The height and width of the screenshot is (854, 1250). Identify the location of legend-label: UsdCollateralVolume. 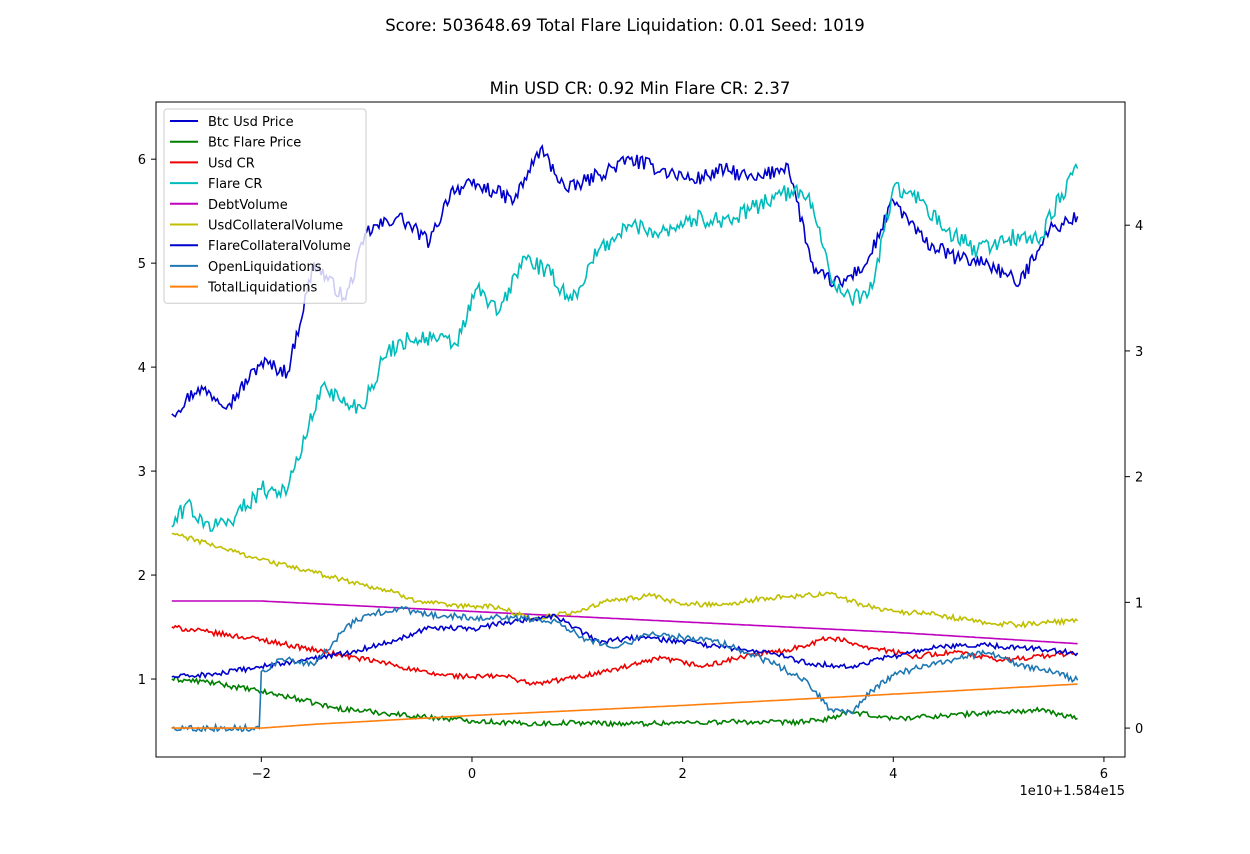
(275, 226).